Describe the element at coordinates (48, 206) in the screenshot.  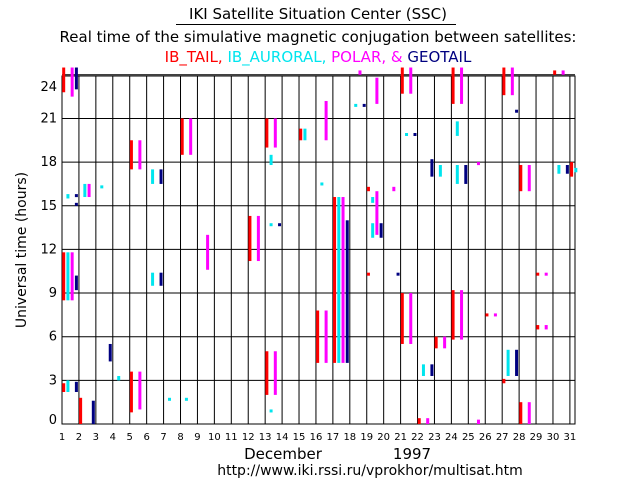
I see `y-tick-label: 15` at that location.